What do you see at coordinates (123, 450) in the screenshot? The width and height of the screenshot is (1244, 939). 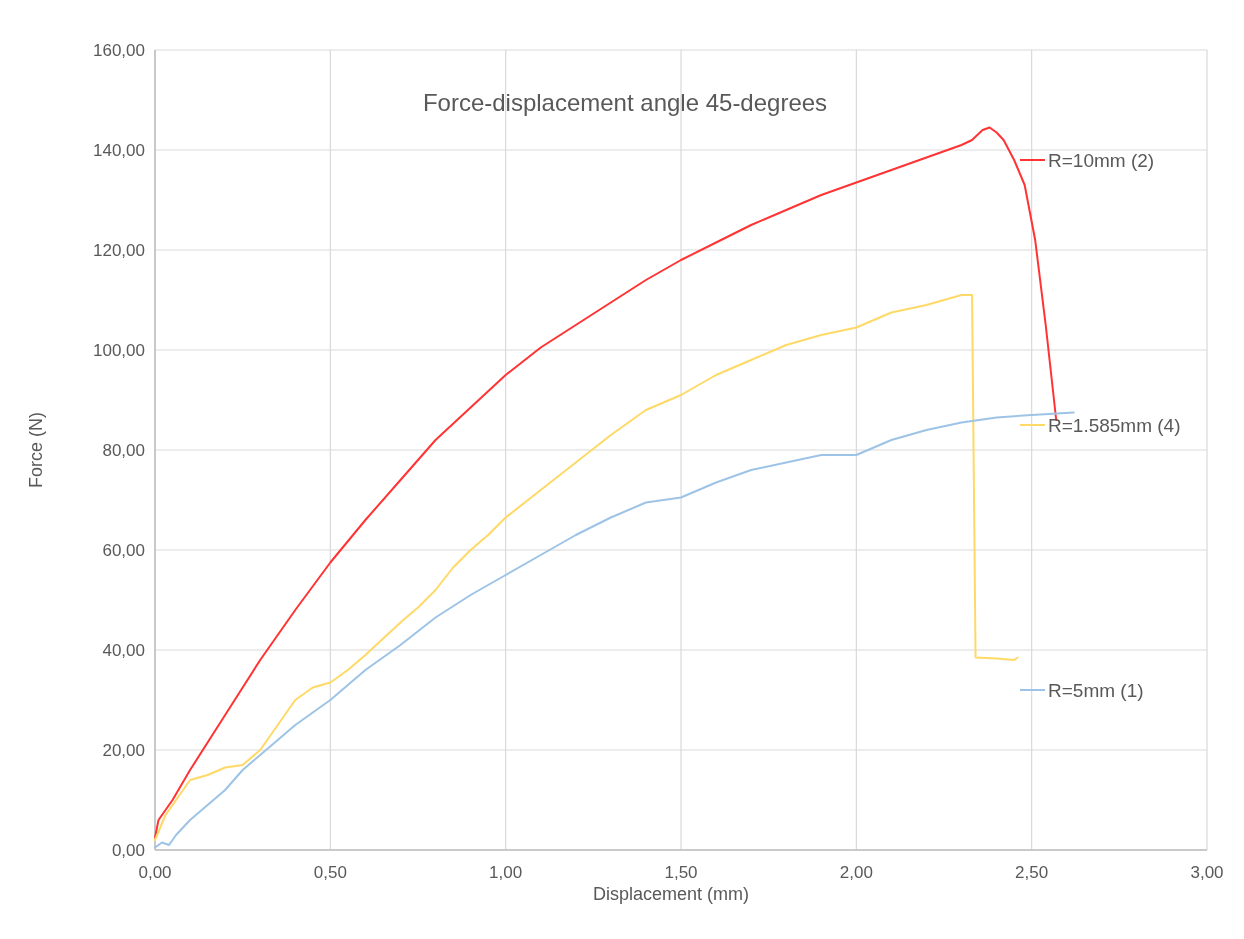 I see `y-tick-label: 80,00` at bounding box center [123, 450].